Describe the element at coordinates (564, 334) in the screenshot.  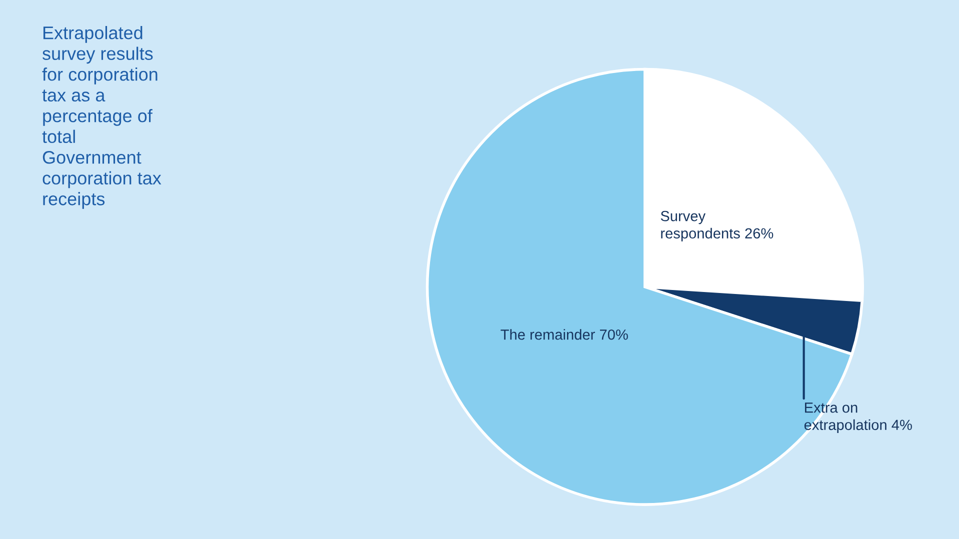
I see `slice-label: The remainder 70%` at that location.